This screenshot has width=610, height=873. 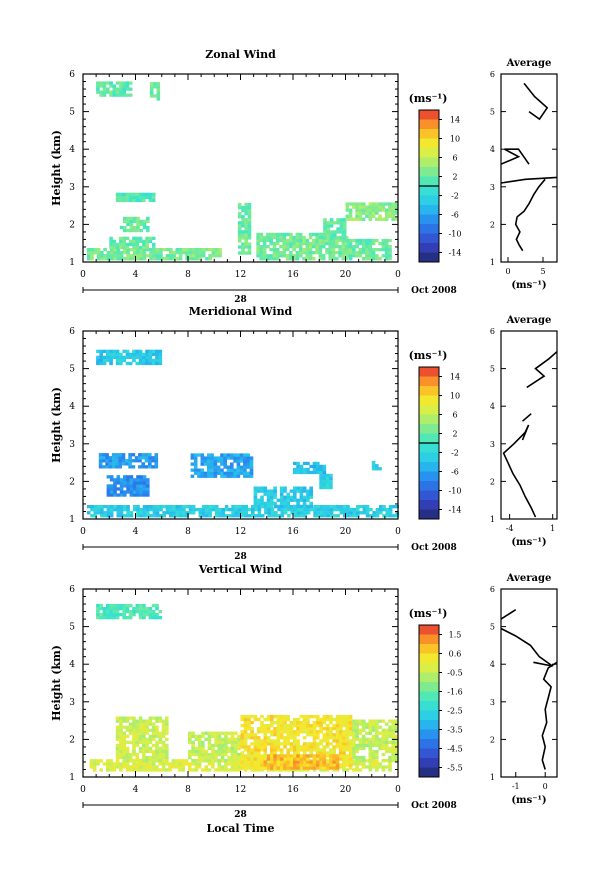 What do you see at coordinates (492, 702) in the screenshot?
I see `average-y-tick-label: 3` at bounding box center [492, 702].